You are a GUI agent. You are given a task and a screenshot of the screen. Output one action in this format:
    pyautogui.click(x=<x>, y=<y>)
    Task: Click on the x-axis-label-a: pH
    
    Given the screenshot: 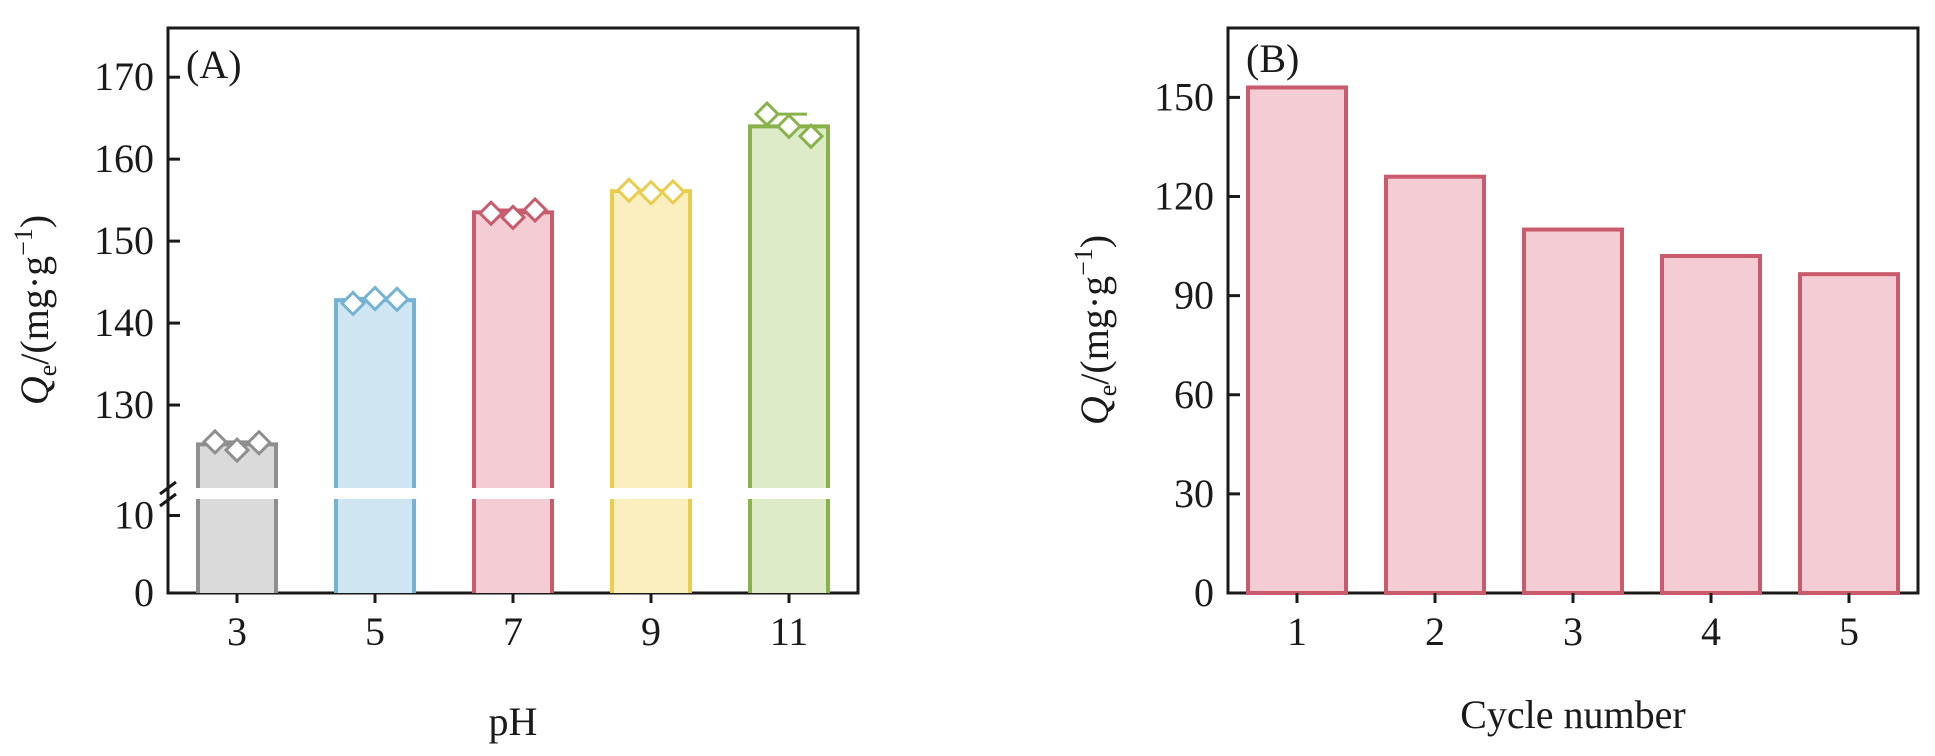 What is the action you would take?
    pyautogui.click(x=513, y=721)
    